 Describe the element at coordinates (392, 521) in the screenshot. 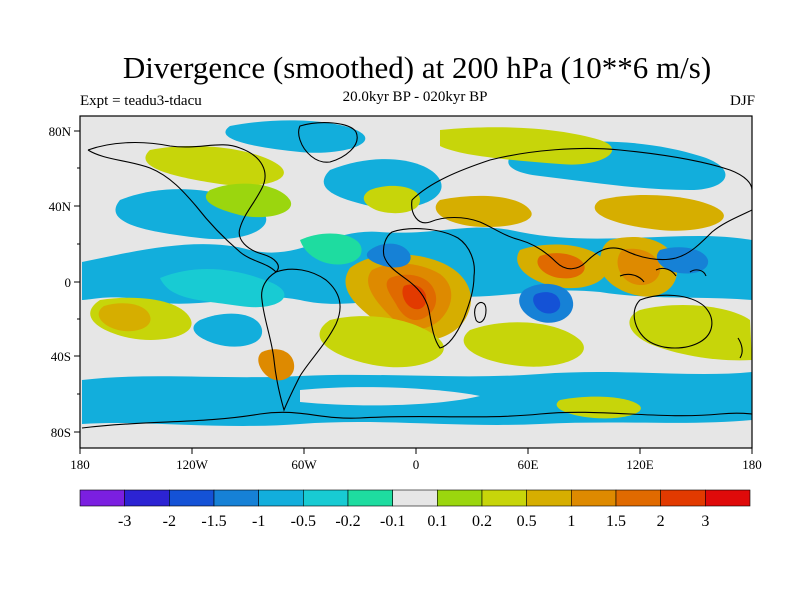

I see `colorbar-label: -0.1` at that location.